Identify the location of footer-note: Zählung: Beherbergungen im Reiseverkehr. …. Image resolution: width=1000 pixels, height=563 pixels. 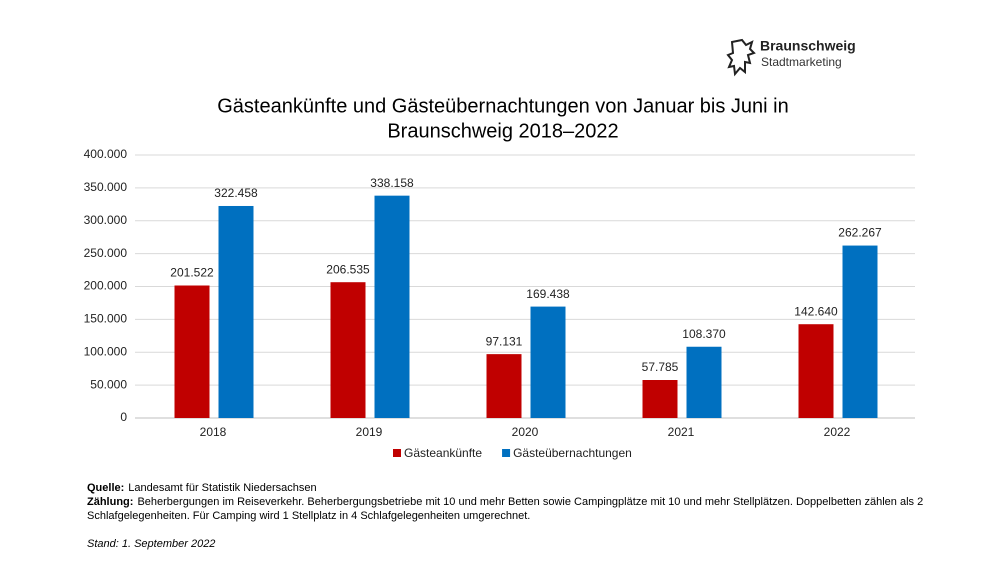
(522, 509).